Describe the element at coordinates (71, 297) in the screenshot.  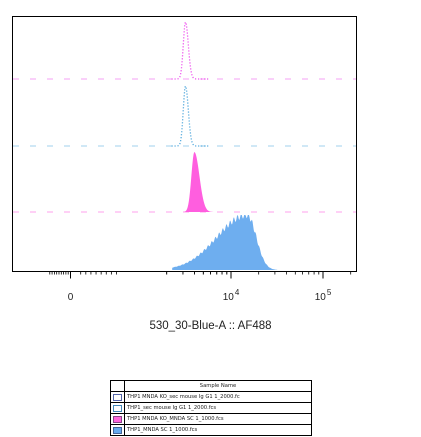
I see `x-tick-label: 0` at that location.